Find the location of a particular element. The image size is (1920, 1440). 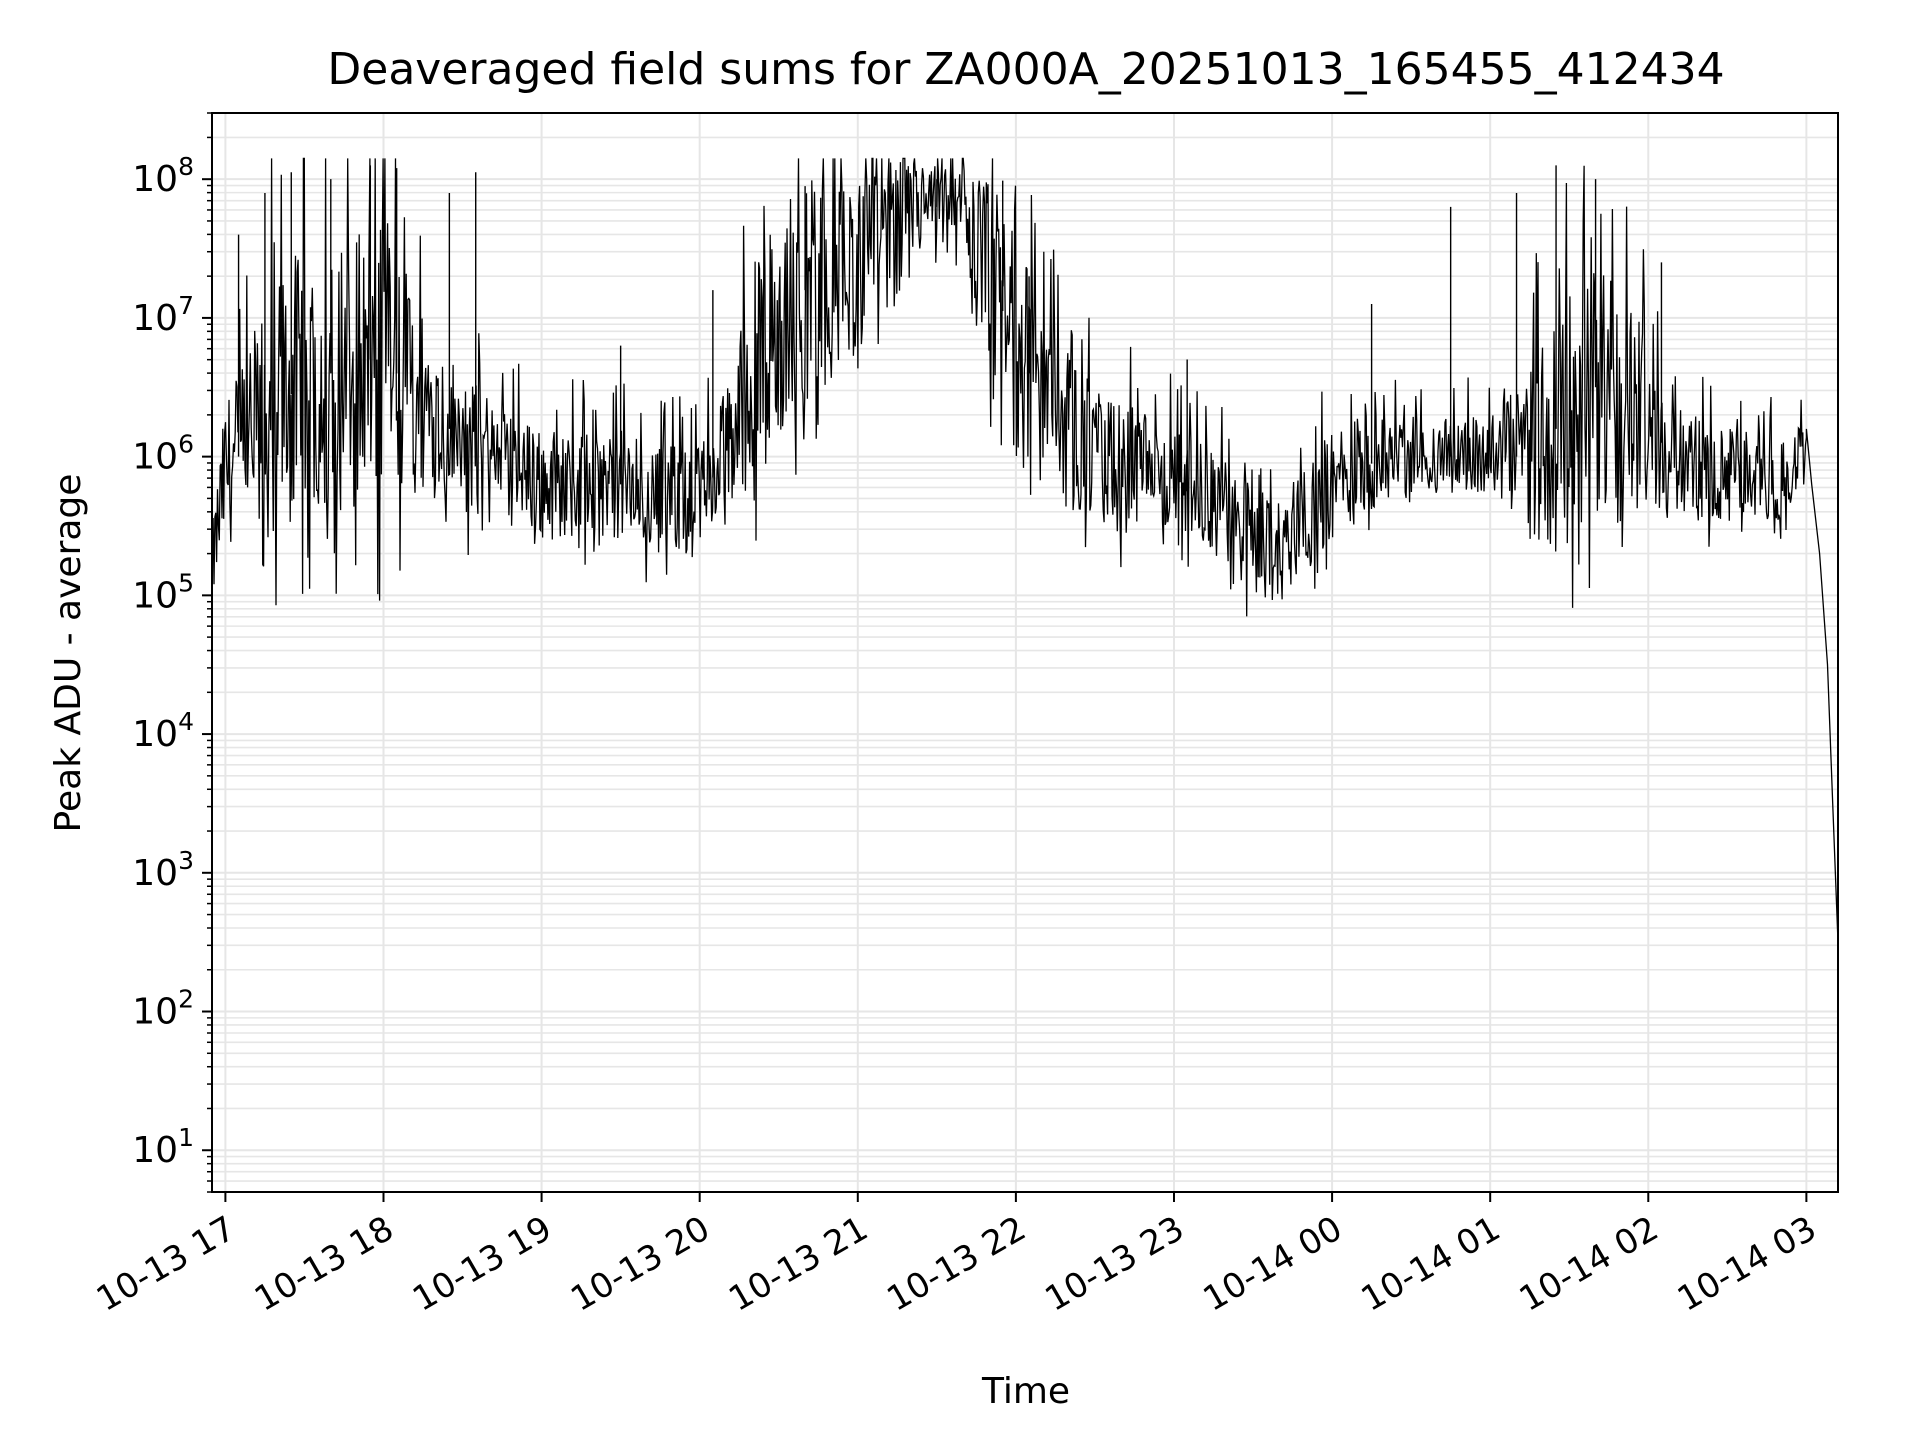

y-tick-label: 10³ is located at coordinates (163, 870).